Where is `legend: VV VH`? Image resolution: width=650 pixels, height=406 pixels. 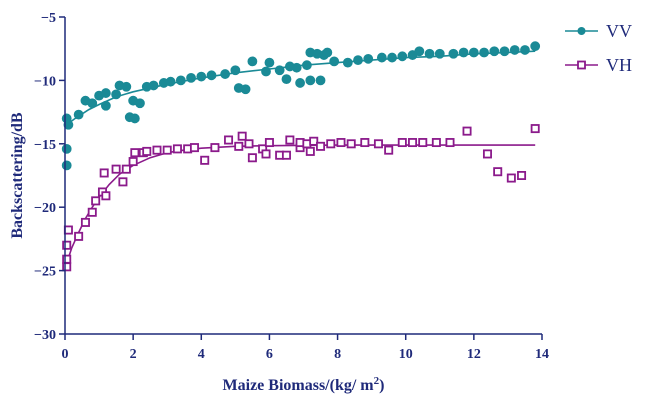
legend: VV VH is located at coordinates (598, 48).